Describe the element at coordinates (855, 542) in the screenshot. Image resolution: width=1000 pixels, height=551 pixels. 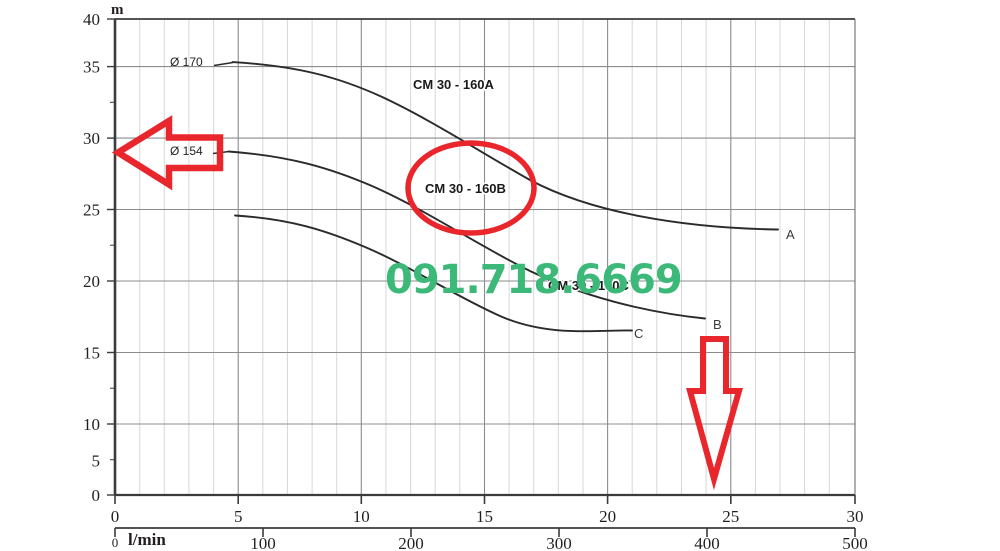
I see `x-secondary-tick-500: 500` at that location.